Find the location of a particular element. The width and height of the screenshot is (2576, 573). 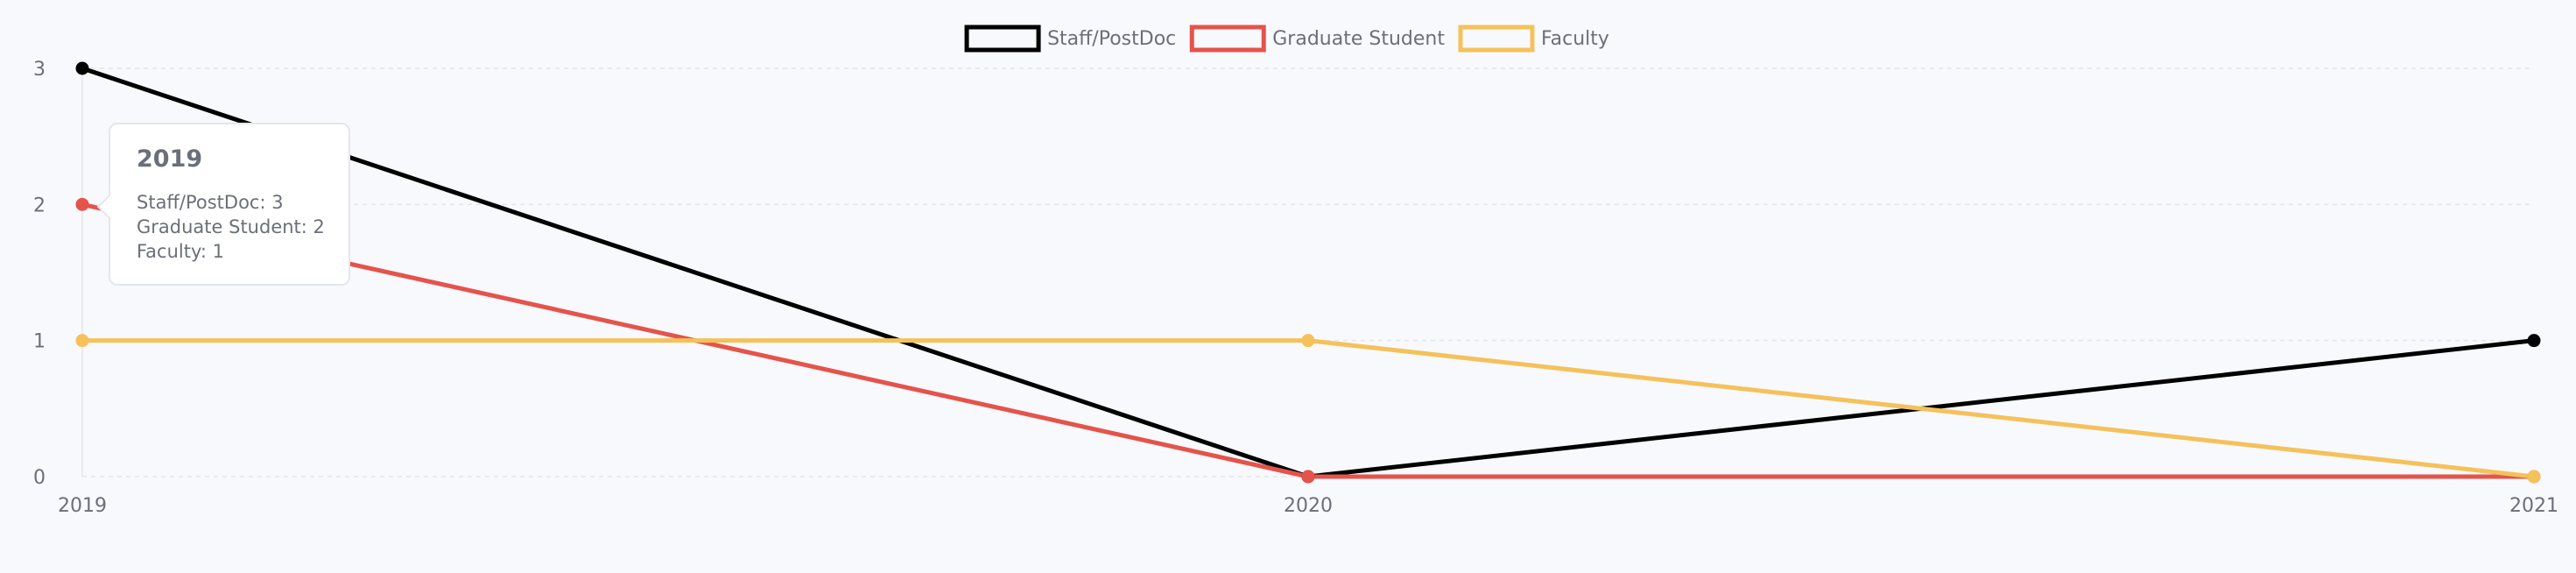

data-point-staff-postdoc-2021 is located at coordinates (2534, 341).